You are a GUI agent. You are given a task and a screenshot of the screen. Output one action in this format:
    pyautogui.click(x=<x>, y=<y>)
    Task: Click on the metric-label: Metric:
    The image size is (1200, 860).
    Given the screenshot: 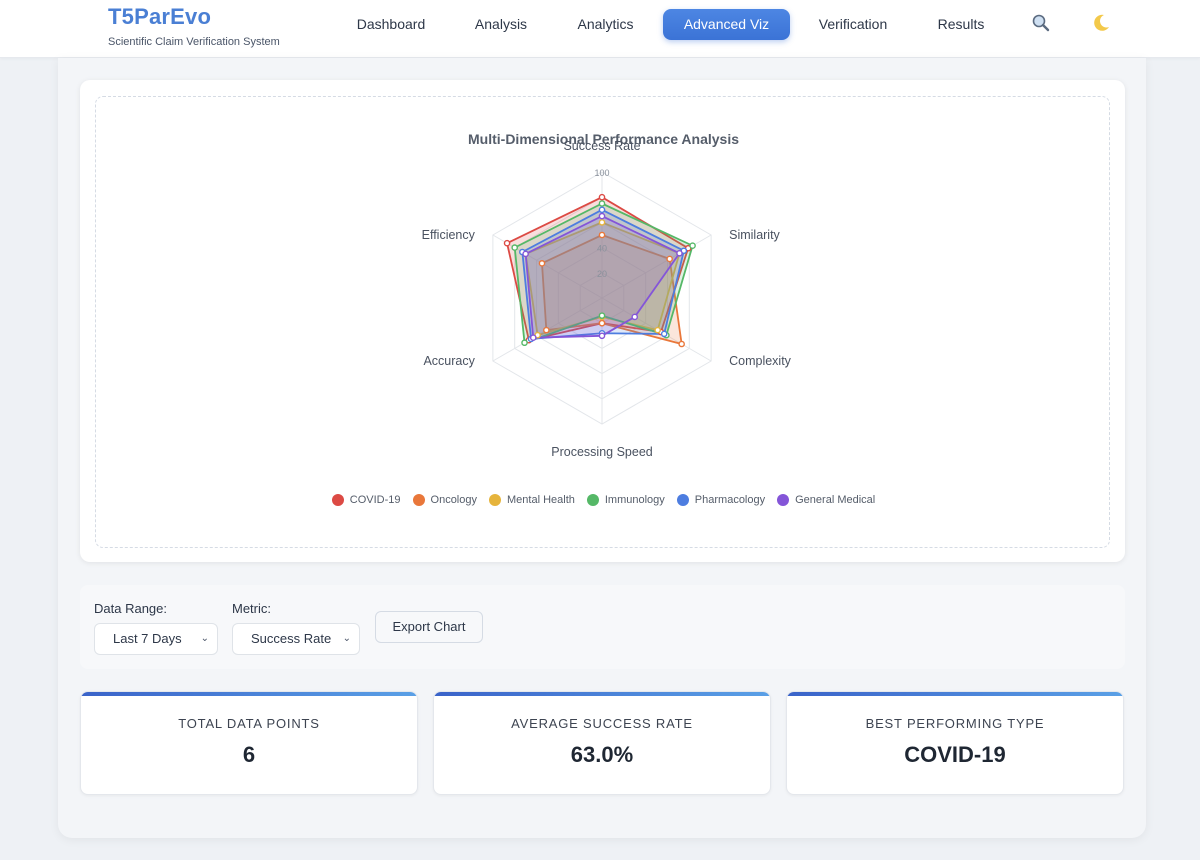 What is the action you would take?
    pyautogui.click(x=251, y=608)
    